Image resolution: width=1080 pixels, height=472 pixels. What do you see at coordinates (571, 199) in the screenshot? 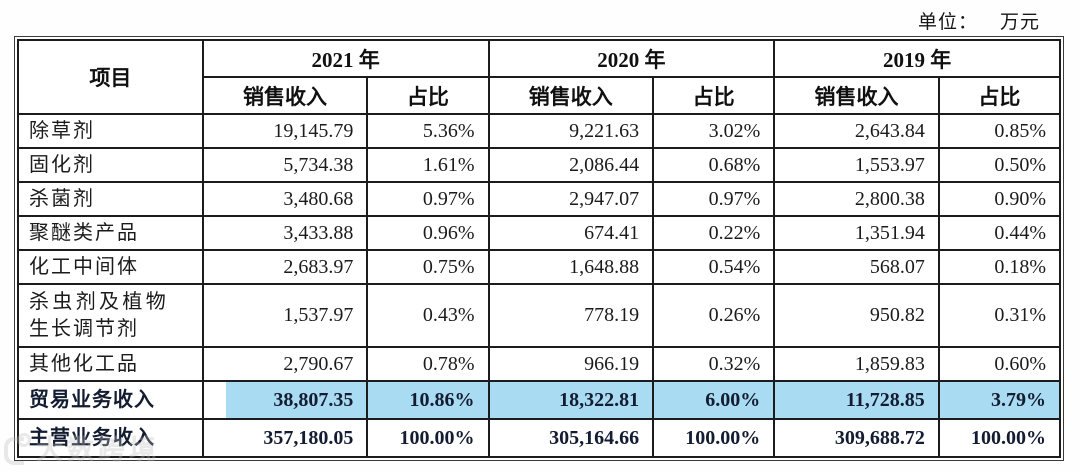
I see `cell-value: 2,947.07` at bounding box center [571, 199].